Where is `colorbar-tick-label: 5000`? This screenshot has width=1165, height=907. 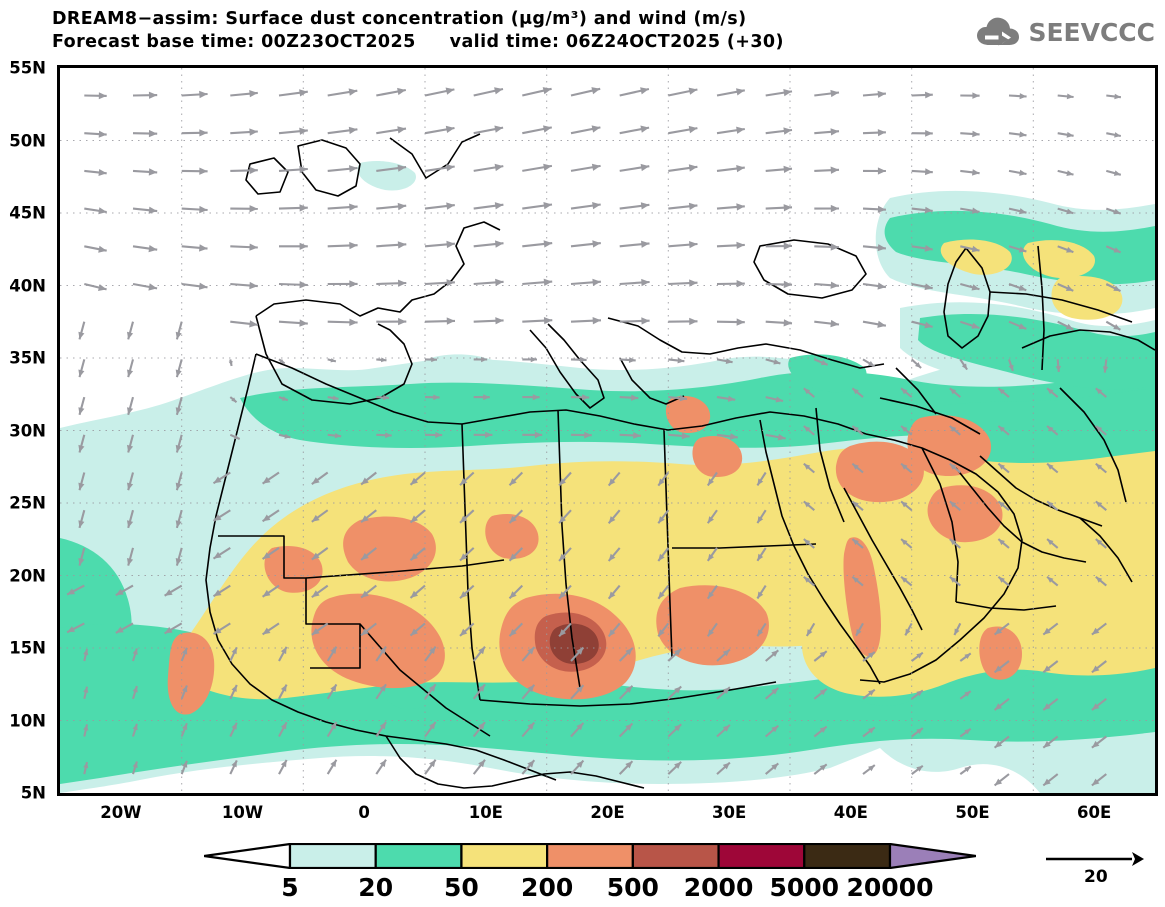
colorbar-tick-label: 5000 is located at coordinates (804, 887).